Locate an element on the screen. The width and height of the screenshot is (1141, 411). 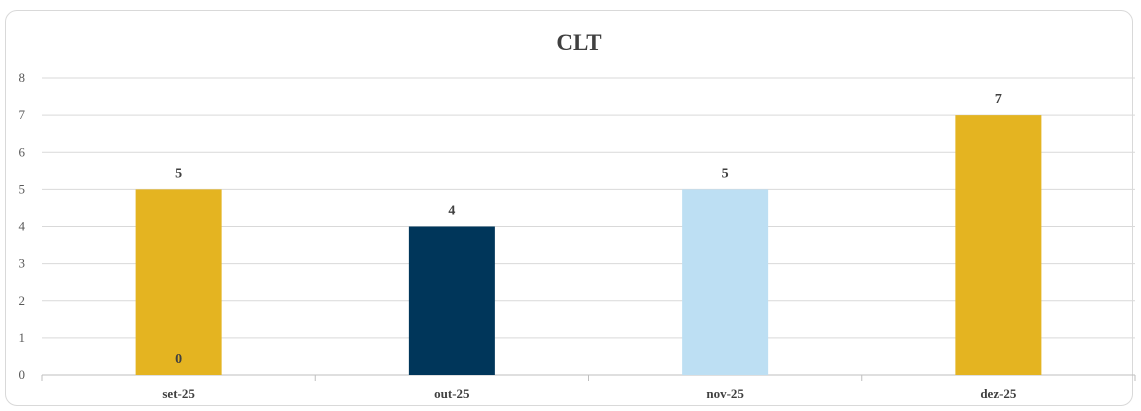
y-tick-label: 4 is located at coordinates (22, 226).